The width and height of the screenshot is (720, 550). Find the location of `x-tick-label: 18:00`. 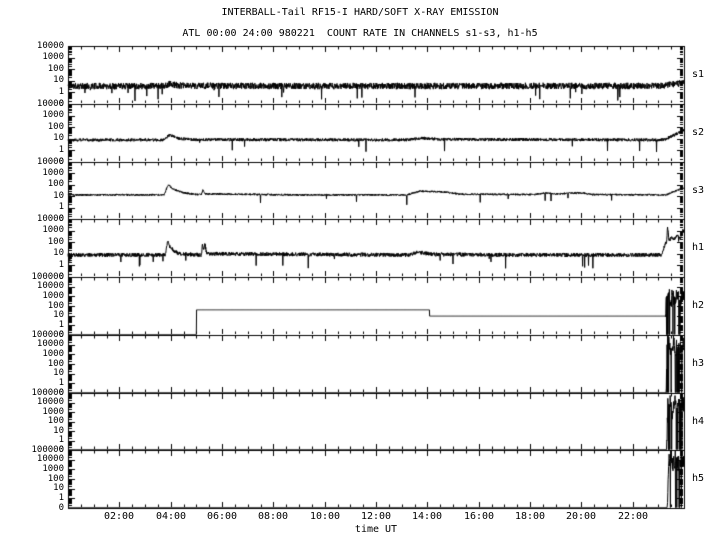

x-tick-label: 18:00 is located at coordinates (530, 516).